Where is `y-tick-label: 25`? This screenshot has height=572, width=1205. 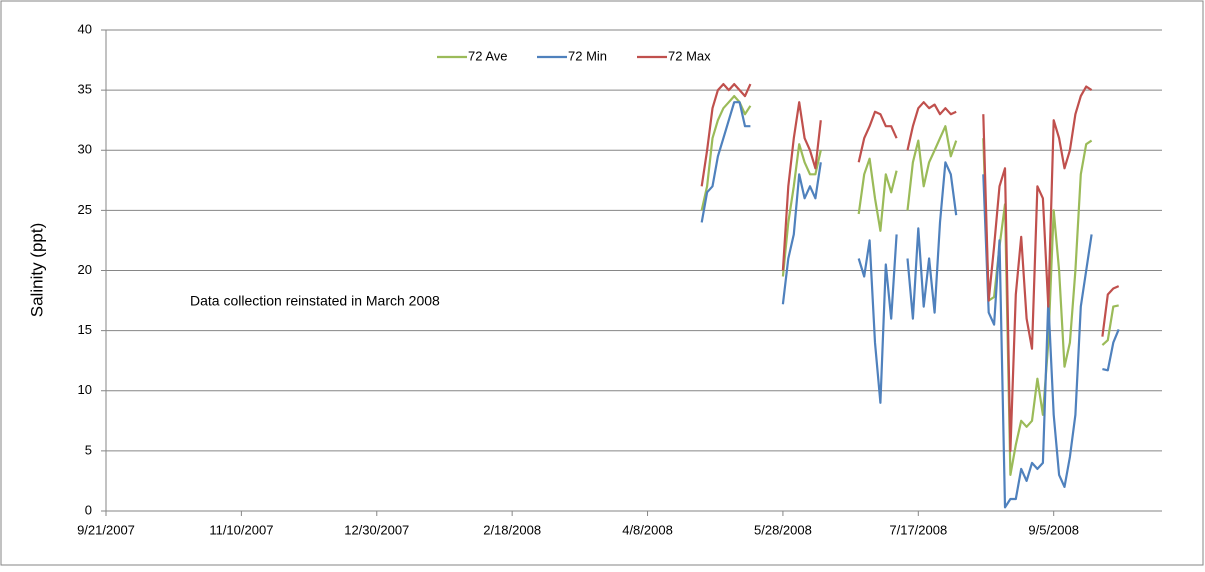 y-tick-label: 25 is located at coordinates (85, 209).